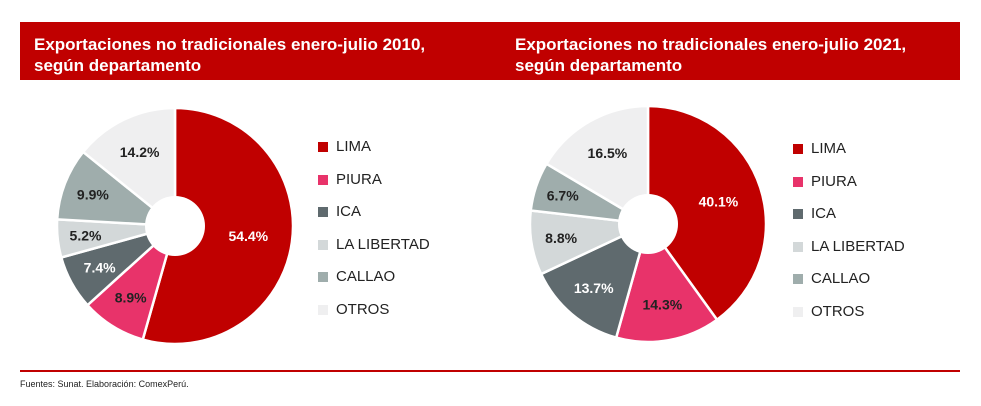  I want to click on footer-divider, so click(490, 371).